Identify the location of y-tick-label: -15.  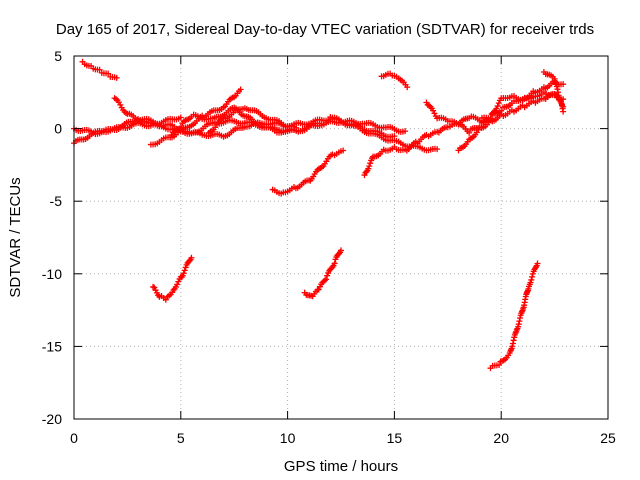
(52, 346).